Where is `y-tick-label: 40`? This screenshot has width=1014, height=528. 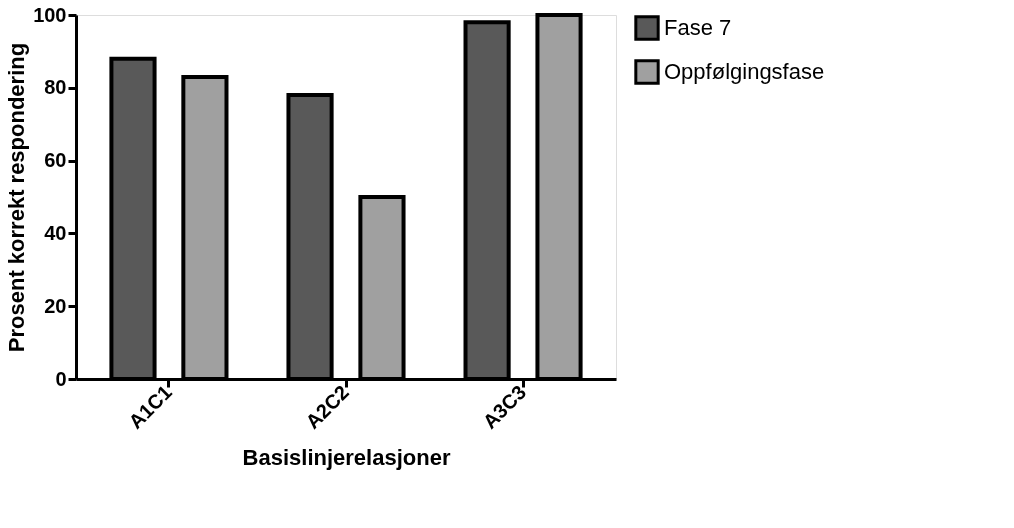 y-tick-label: 40 is located at coordinates (55, 232).